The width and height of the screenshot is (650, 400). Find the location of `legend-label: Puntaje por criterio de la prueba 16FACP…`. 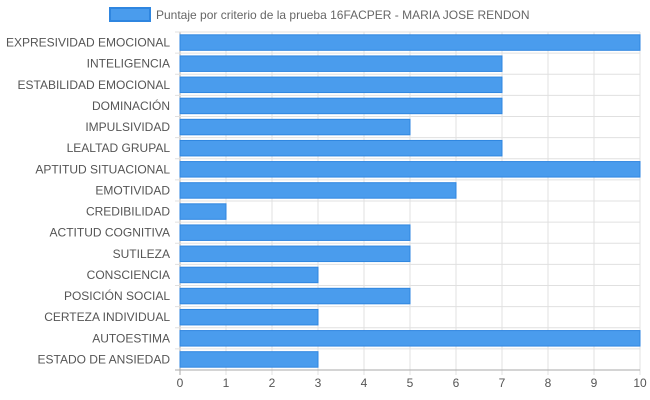

legend-label: Puntaje por criterio de la prueba 16FACP… is located at coordinates (342, 15).